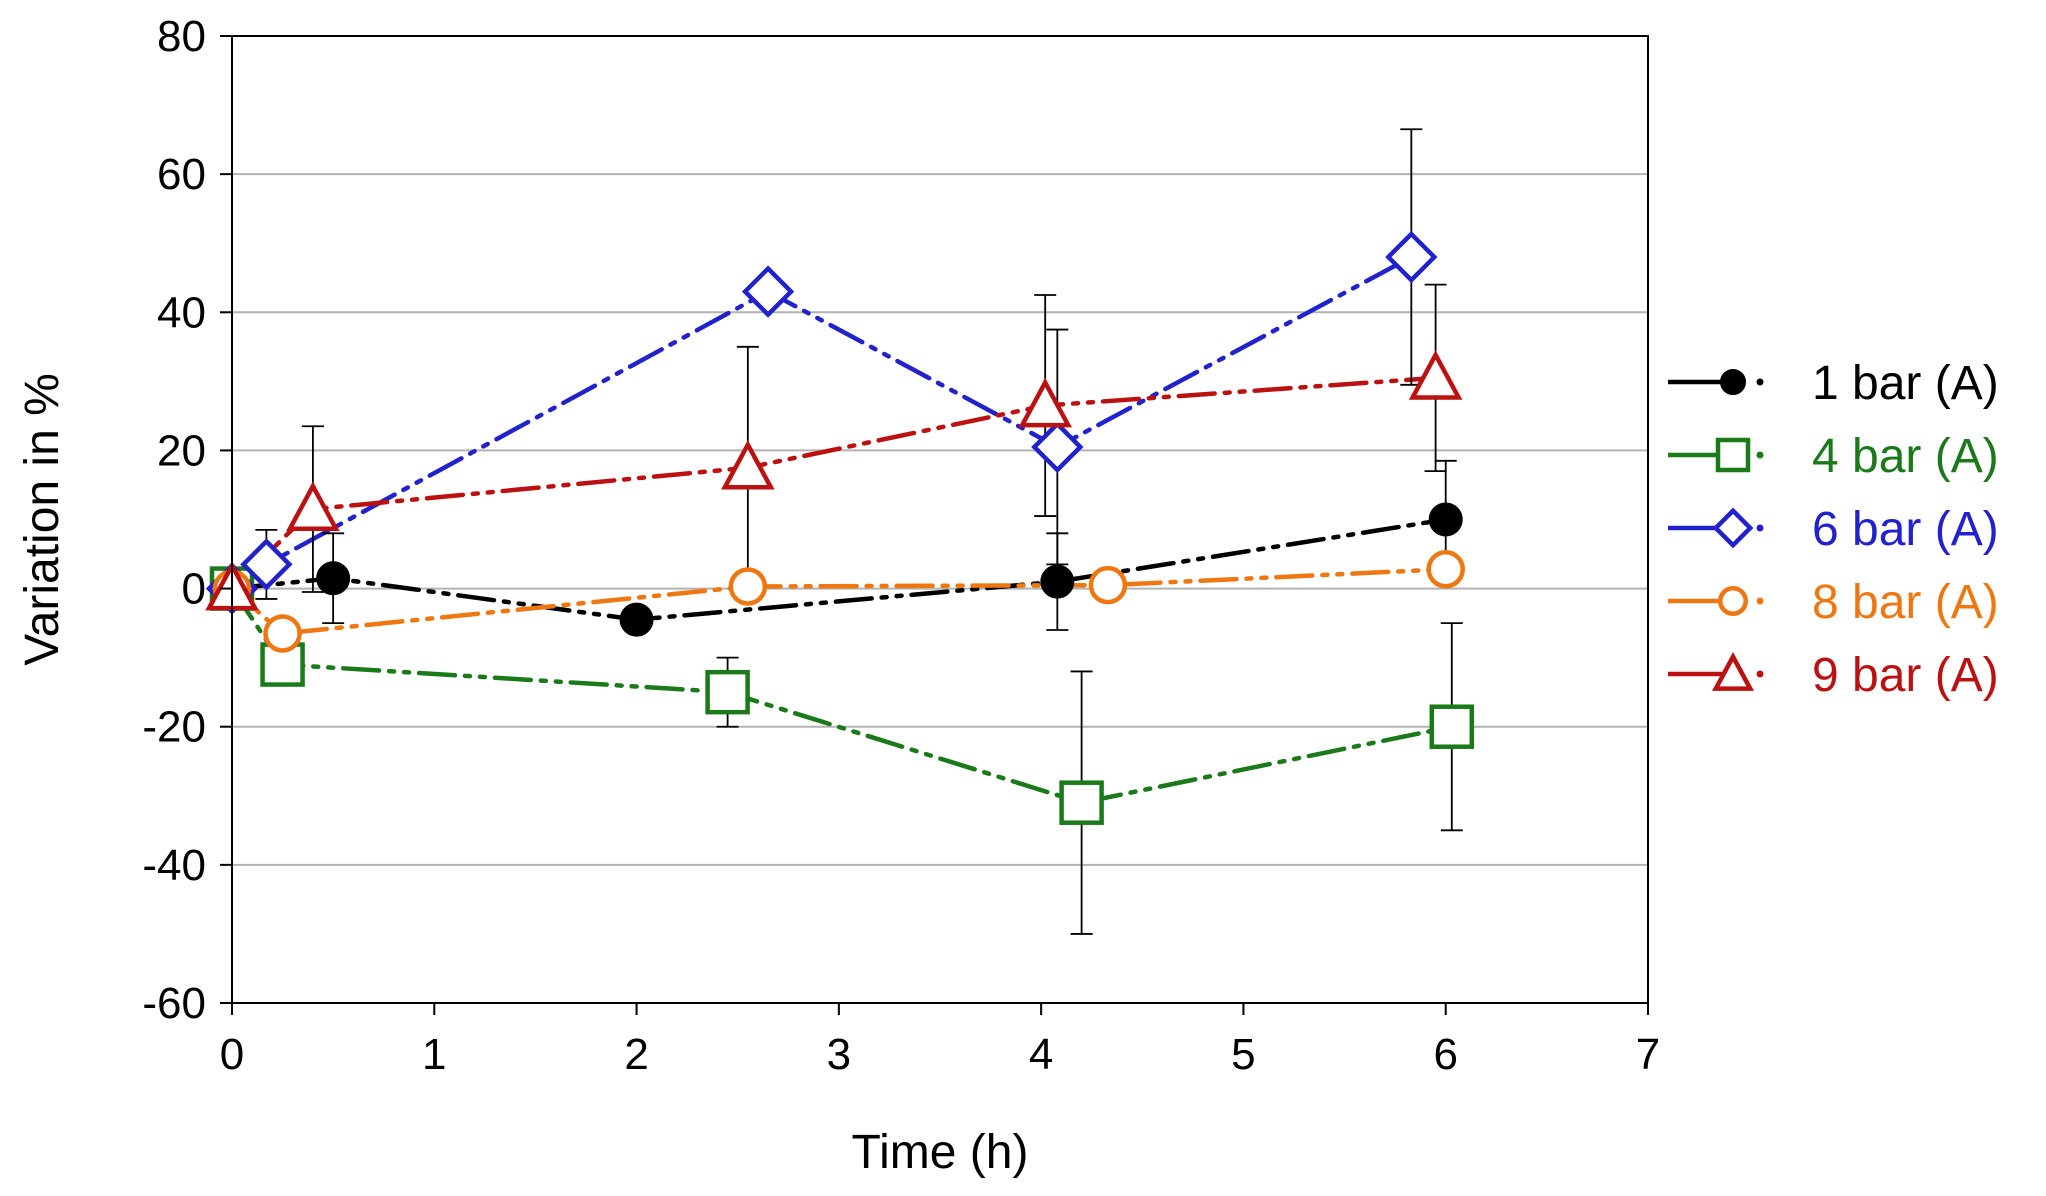 The image size is (2046, 1196). What do you see at coordinates (174, 727) in the screenshot?
I see `y-tick-label: -20` at bounding box center [174, 727].